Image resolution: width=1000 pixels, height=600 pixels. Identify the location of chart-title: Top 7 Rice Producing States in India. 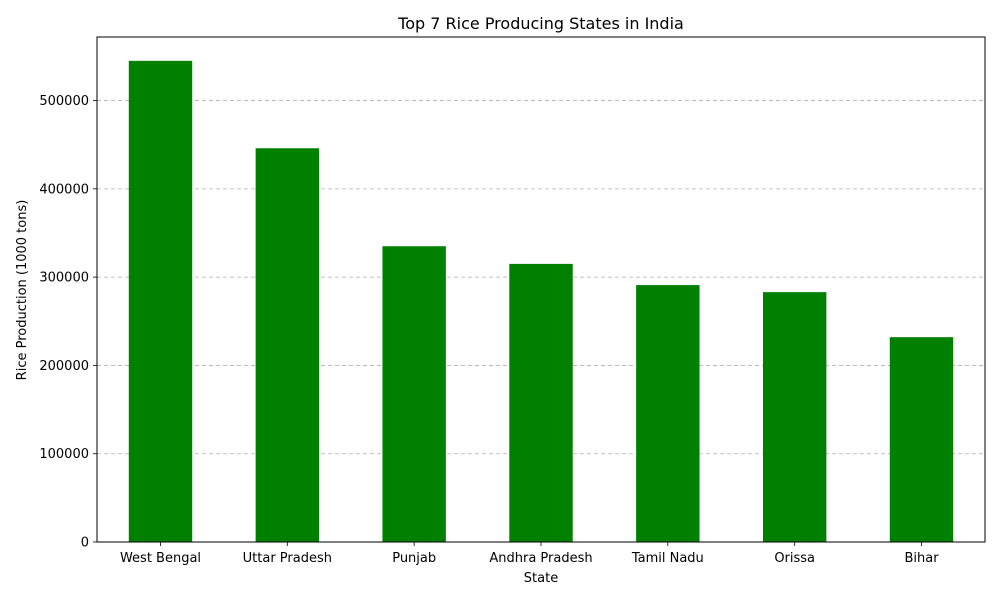
(540, 23).